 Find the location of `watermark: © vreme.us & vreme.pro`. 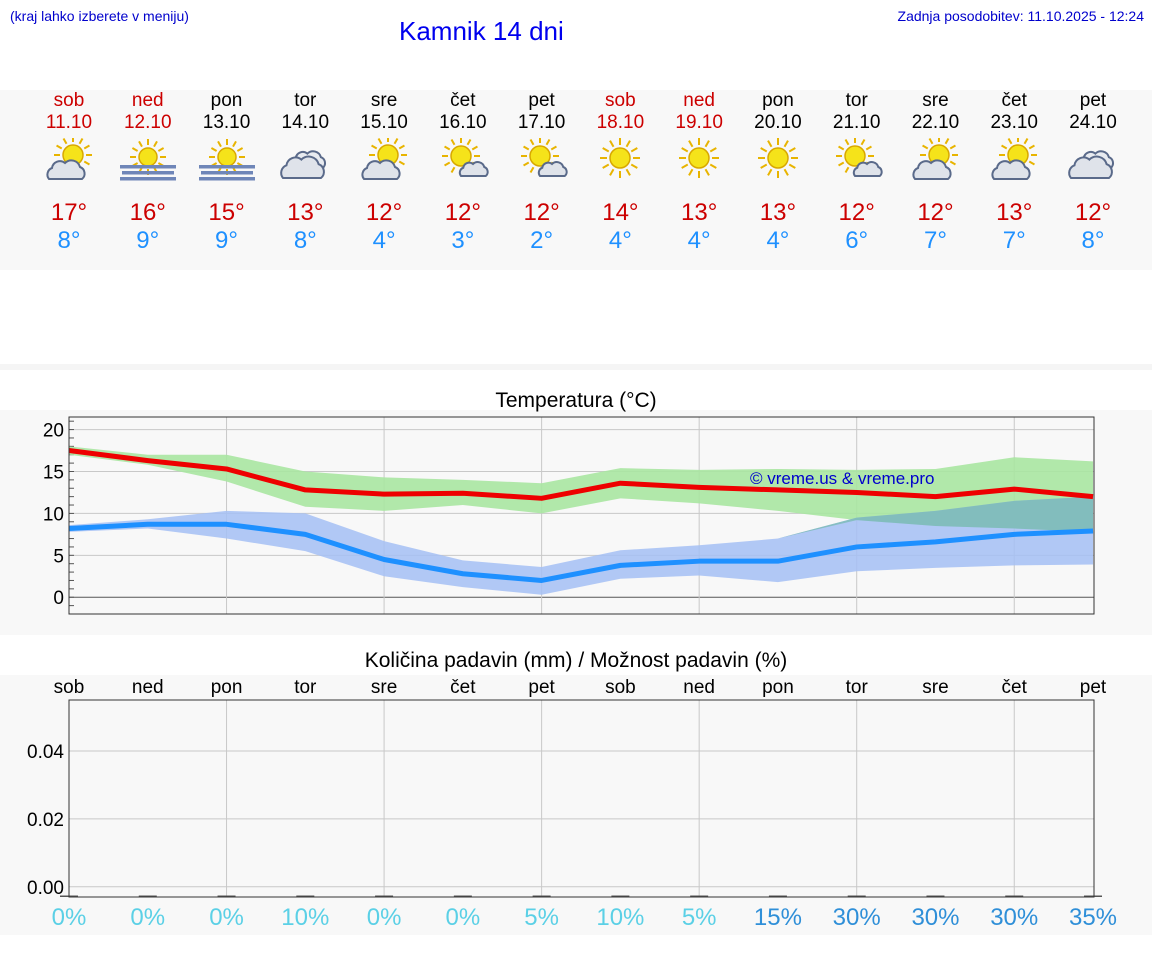

watermark: © vreme.us & vreme.pro is located at coordinates (842, 478).